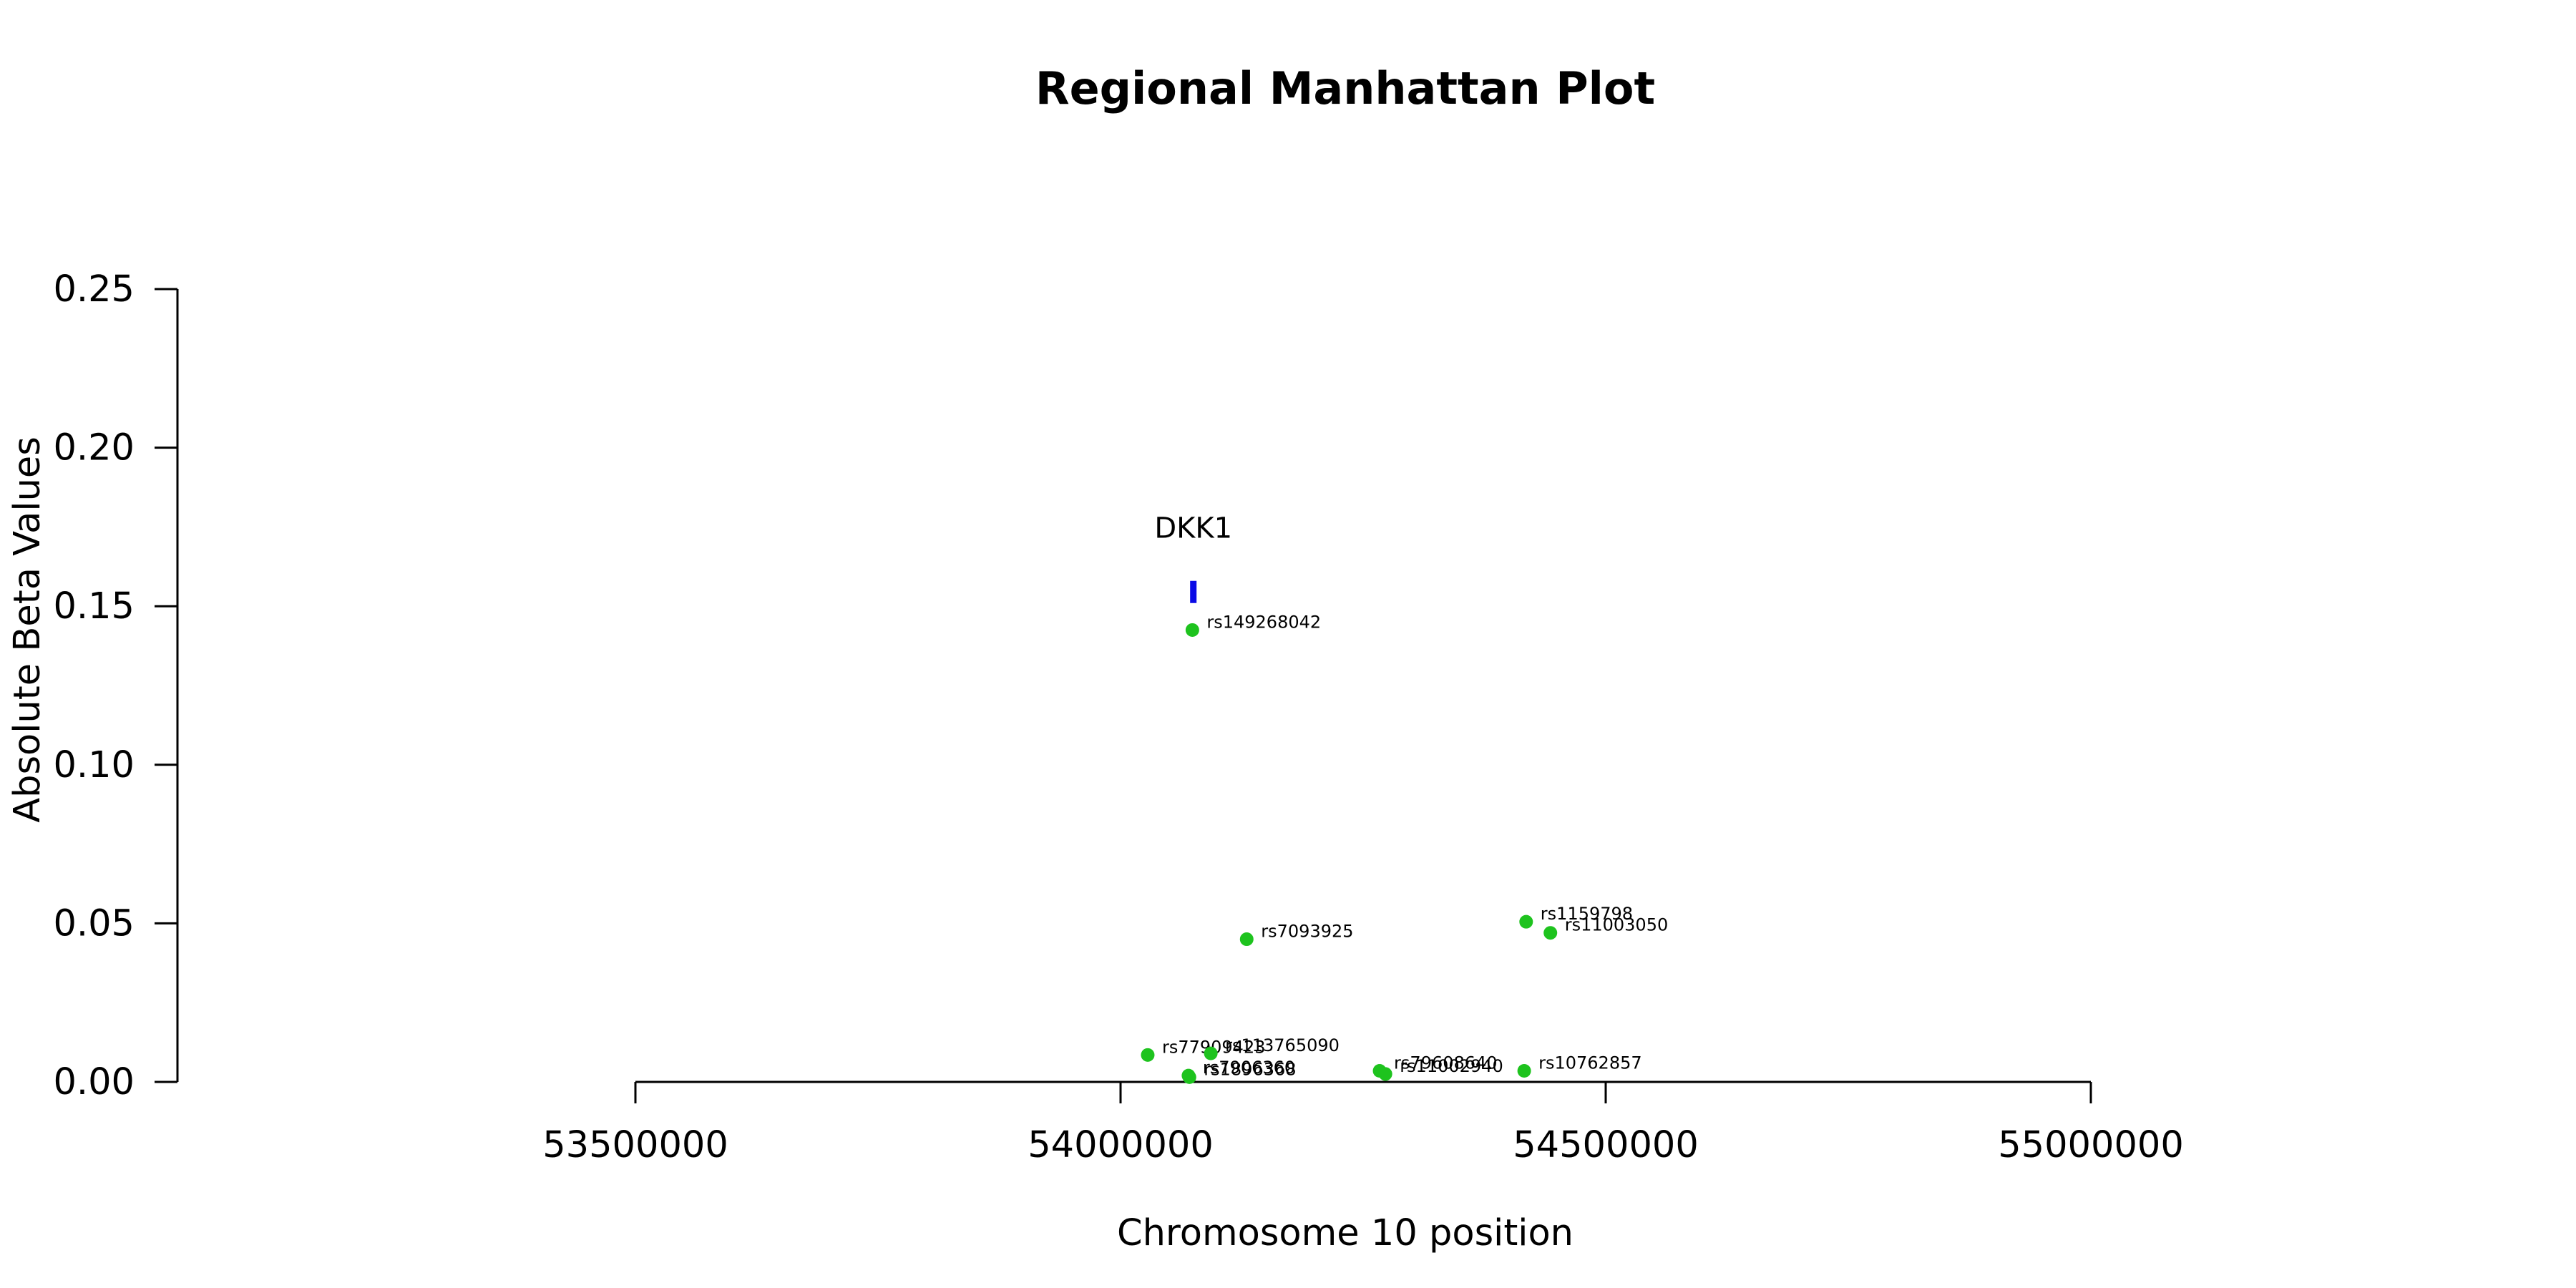  I want to click on x-tick-label: 53500000, so click(635, 1145).